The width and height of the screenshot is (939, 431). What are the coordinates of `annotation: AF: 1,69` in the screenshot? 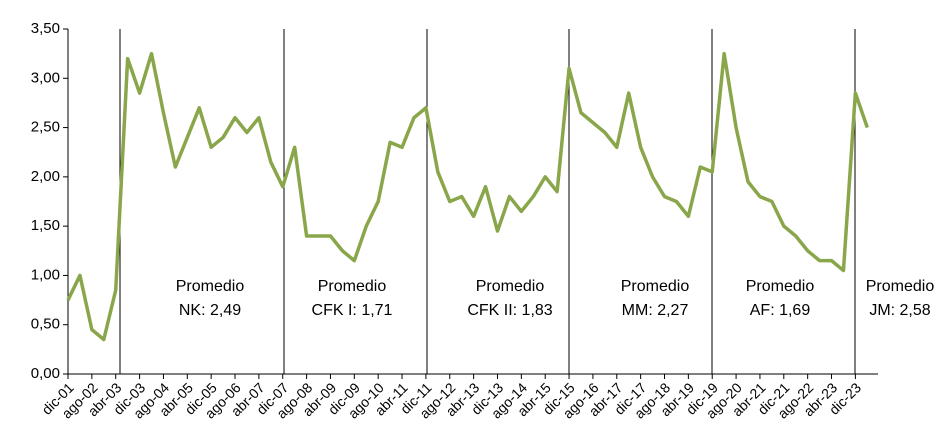 It's located at (780, 310).